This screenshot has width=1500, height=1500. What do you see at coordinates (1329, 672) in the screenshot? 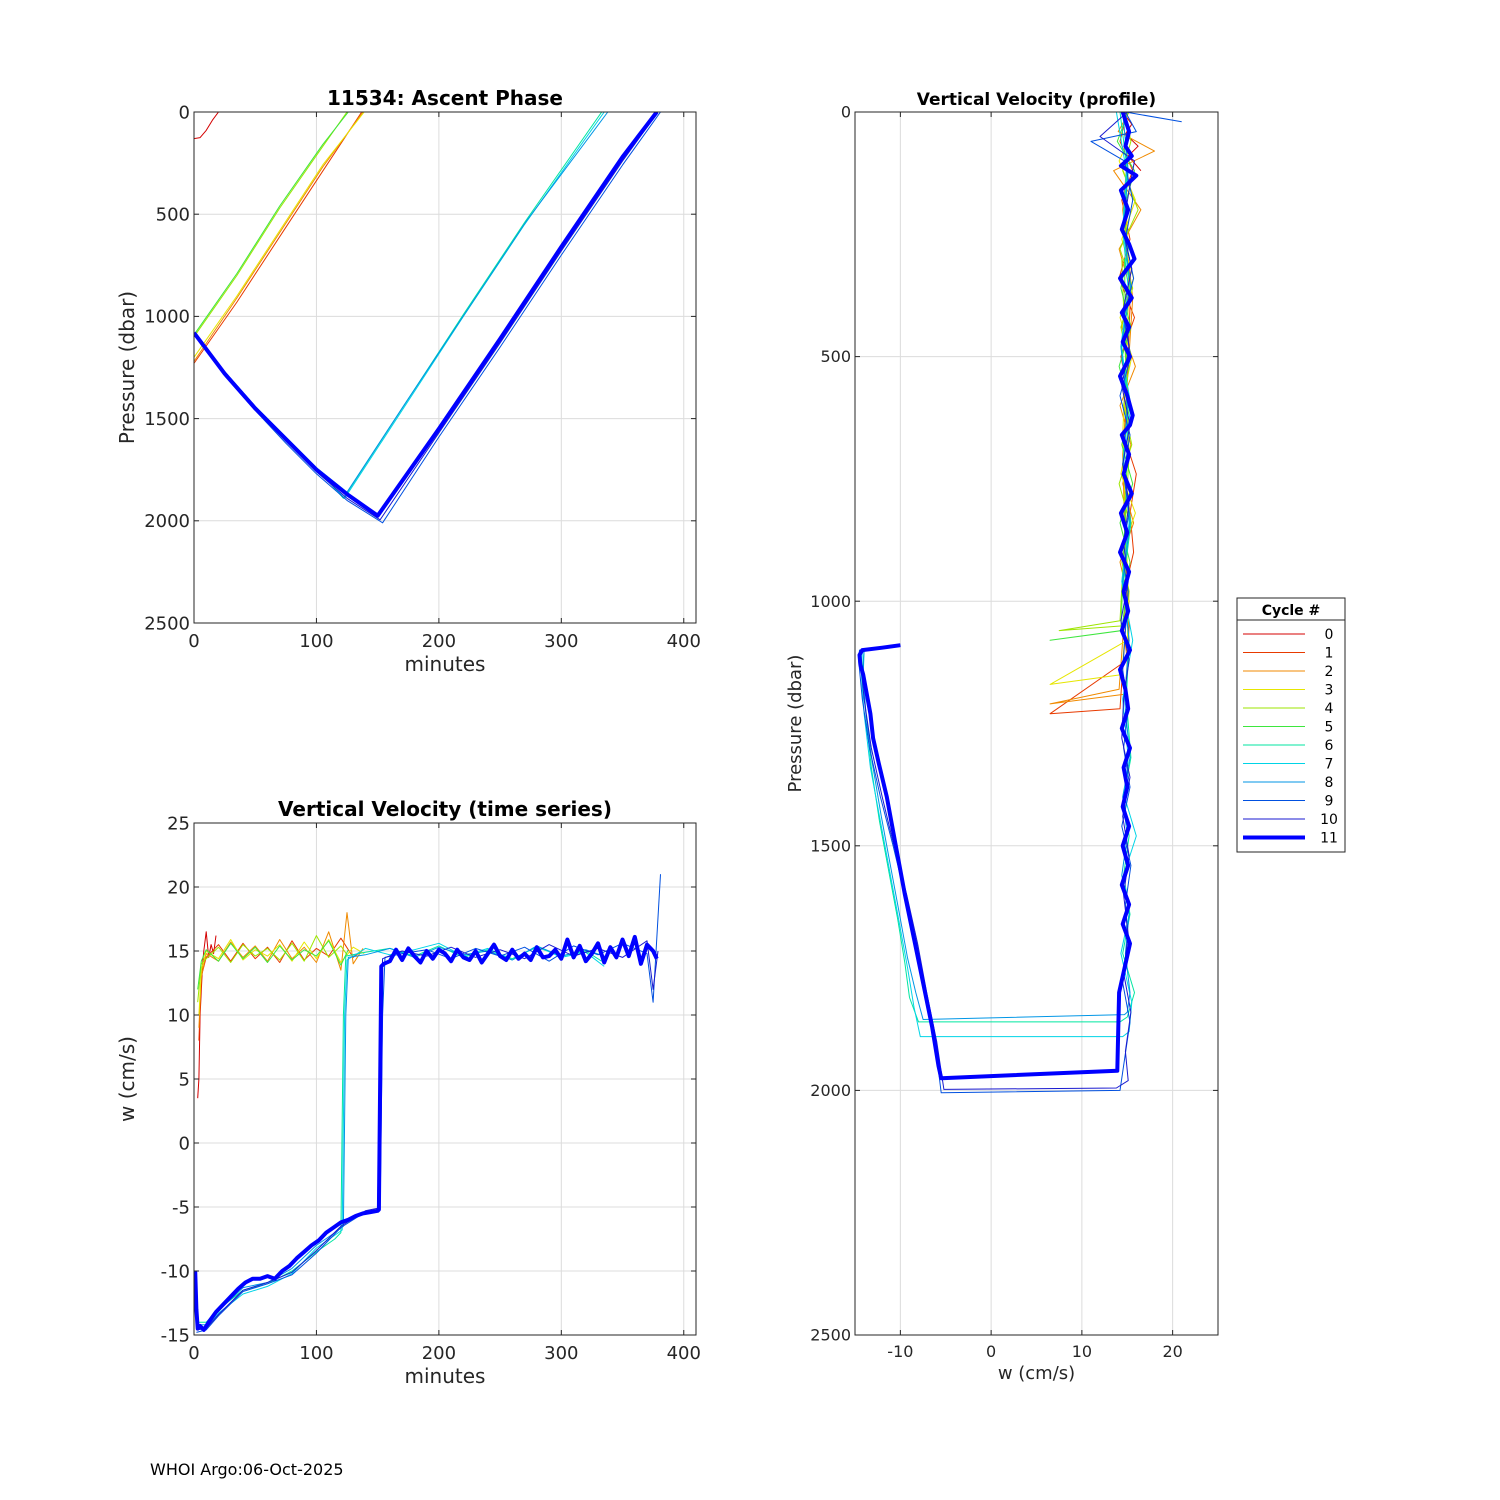
I see `legend-label-cycle-2: 2` at bounding box center [1329, 672].